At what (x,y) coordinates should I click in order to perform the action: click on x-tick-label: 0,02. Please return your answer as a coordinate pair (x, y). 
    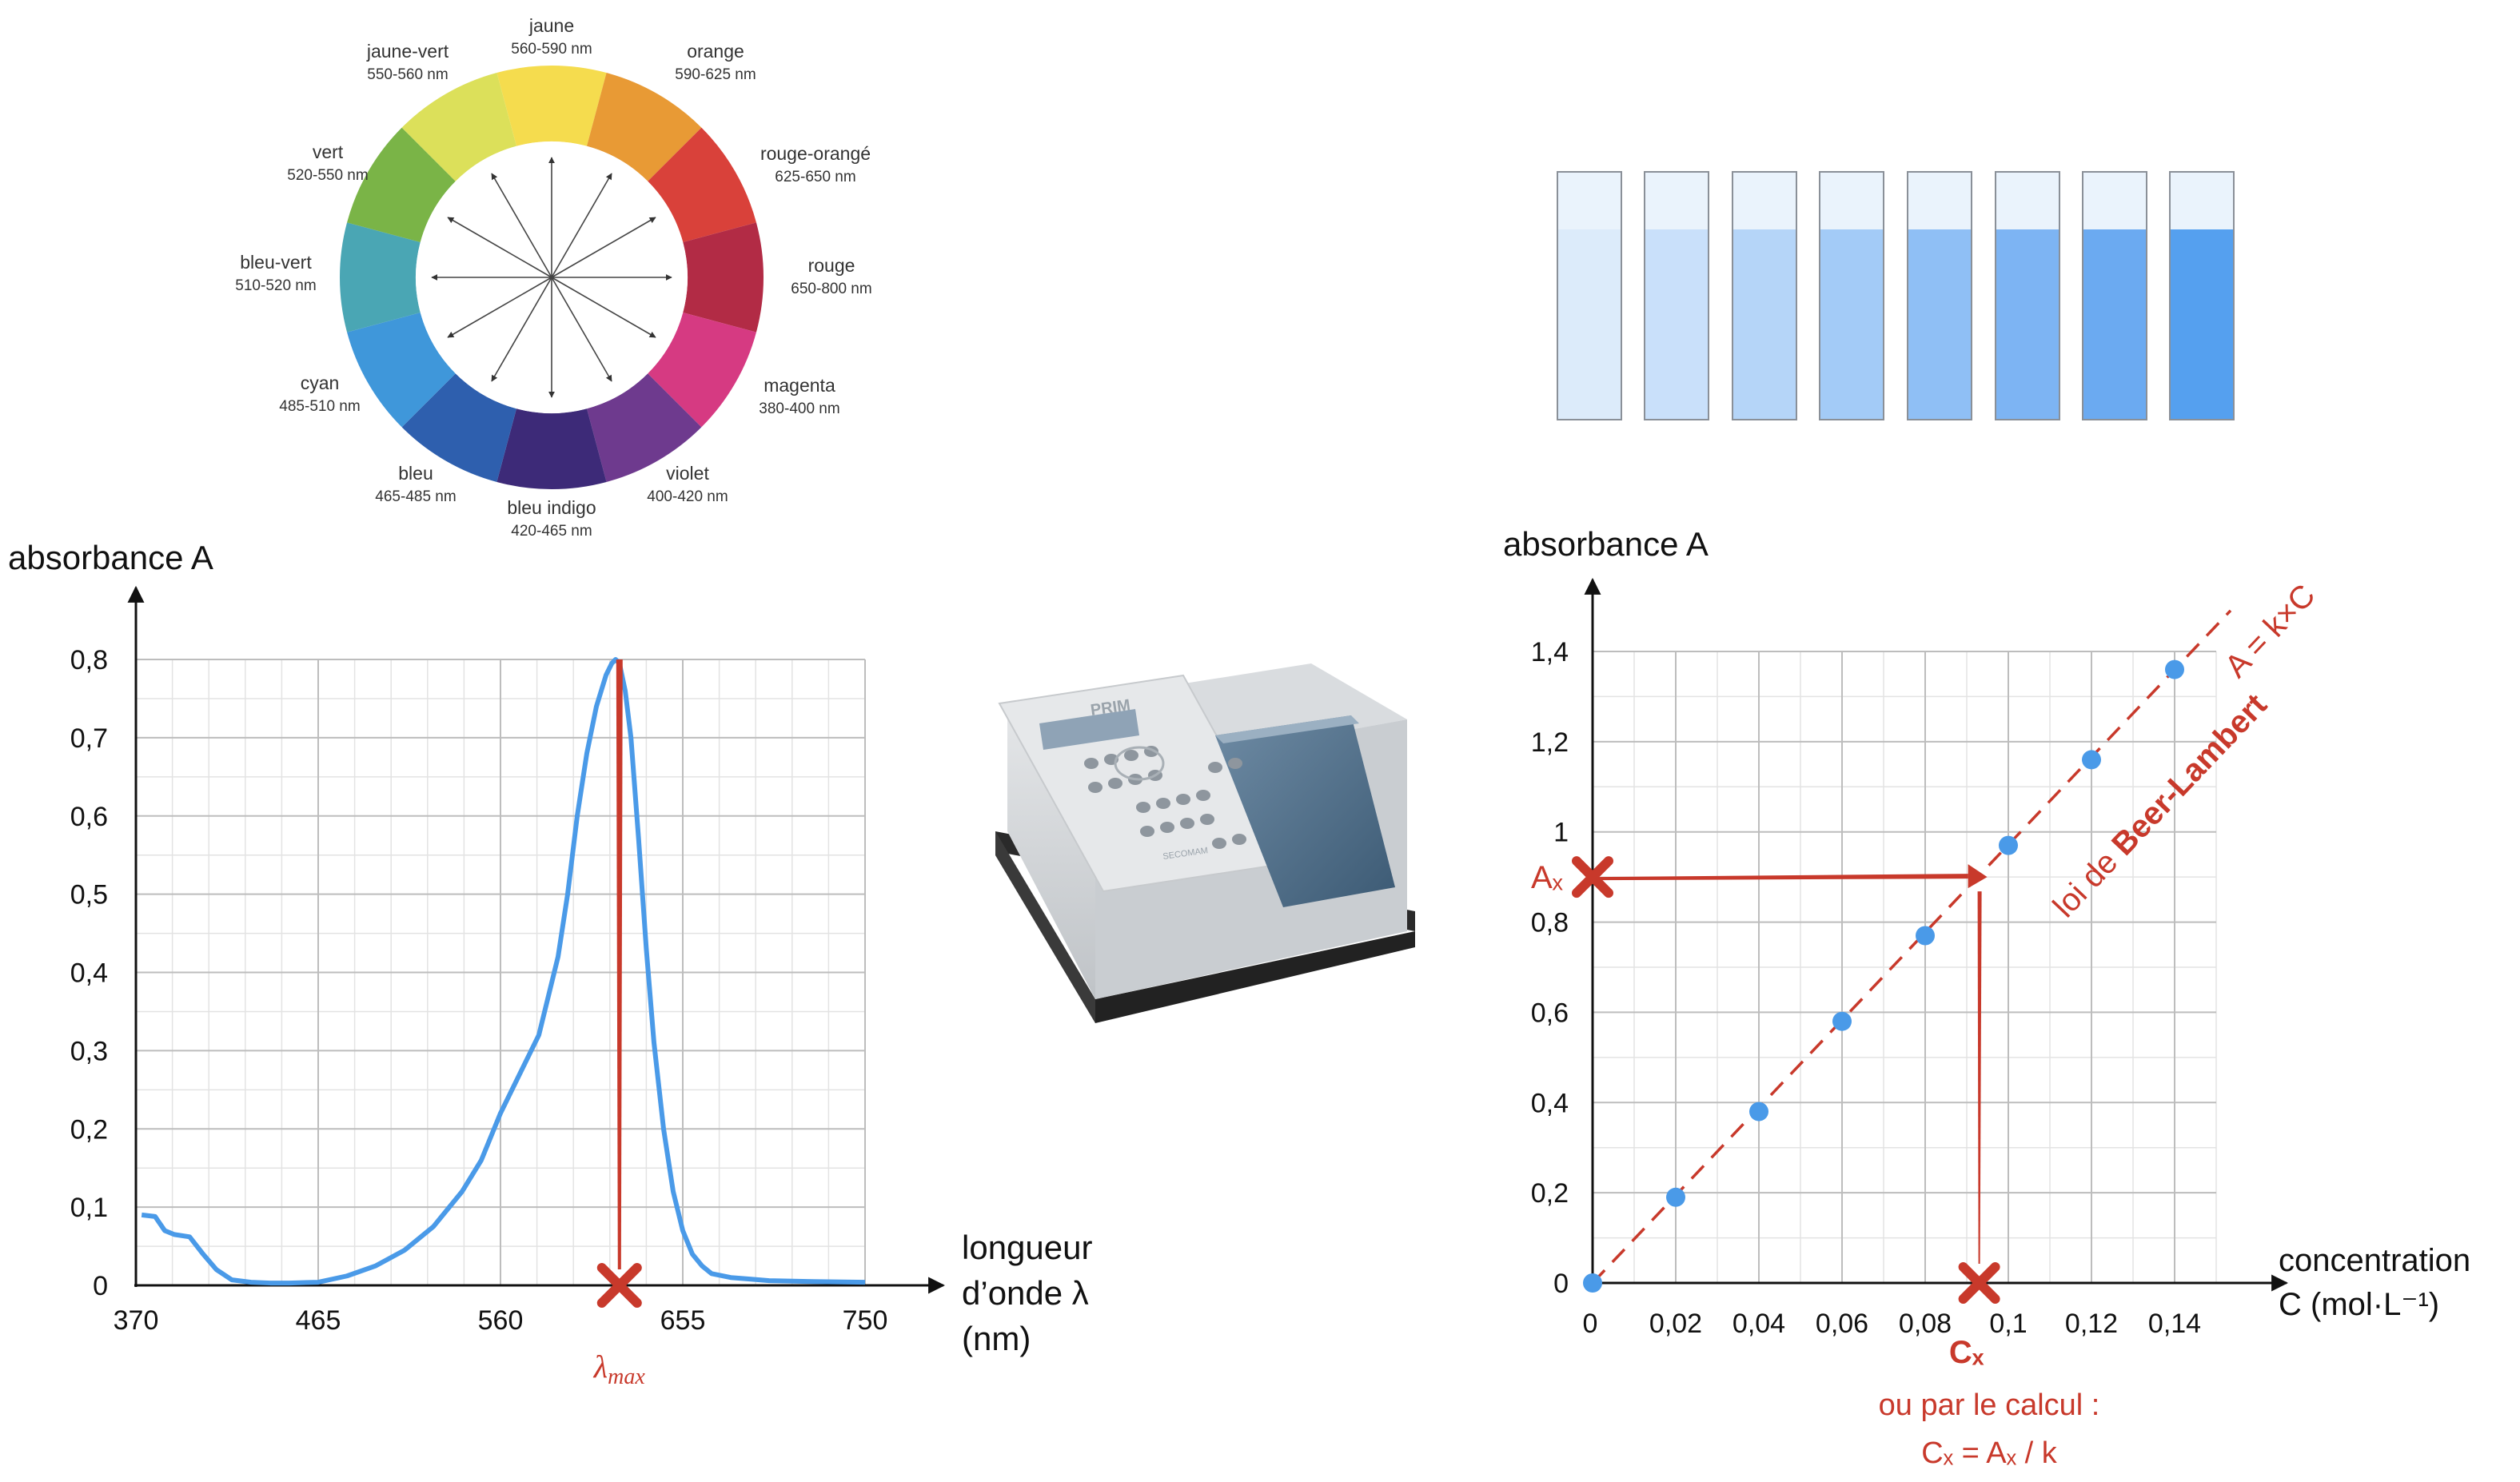
    Looking at the image, I should click on (1676, 1324).